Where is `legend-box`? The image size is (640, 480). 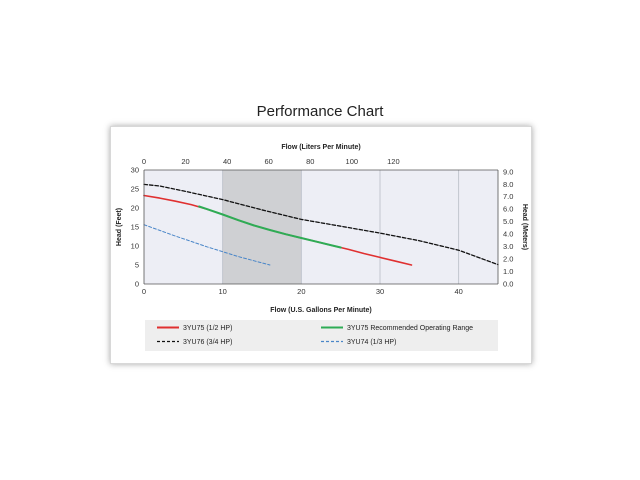
legend-box is located at coordinates (321, 335).